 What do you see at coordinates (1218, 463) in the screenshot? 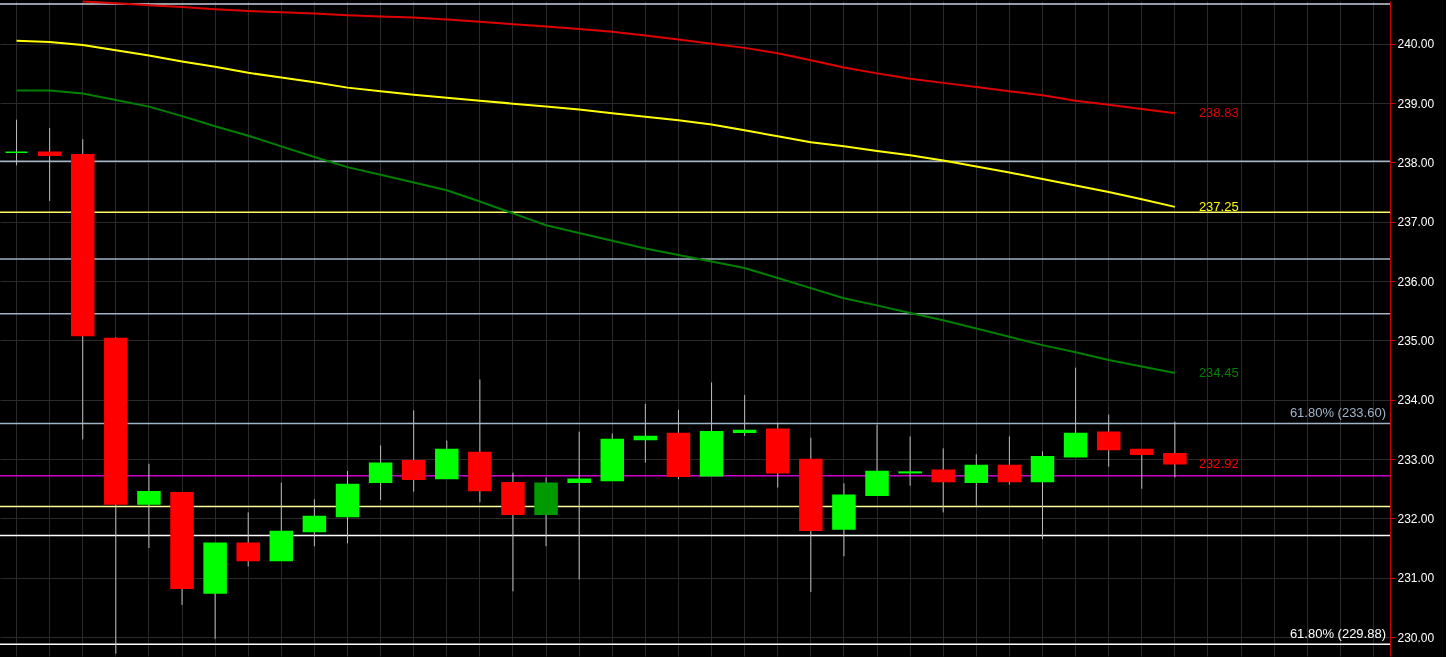
I see `text: 232.92` at bounding box center [1218, 463].